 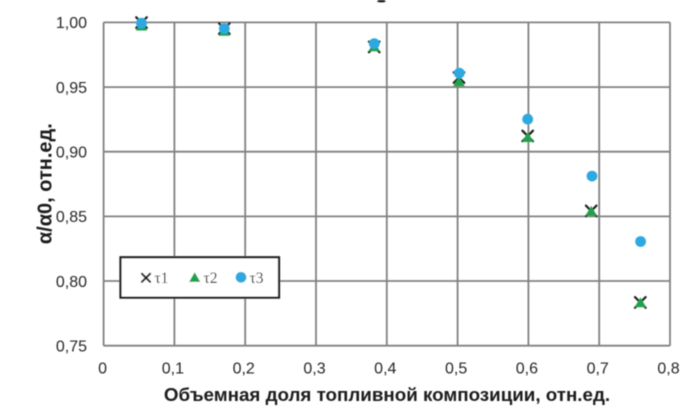 I want to click on svg-text: 0,4, so click(x=385, y=369).